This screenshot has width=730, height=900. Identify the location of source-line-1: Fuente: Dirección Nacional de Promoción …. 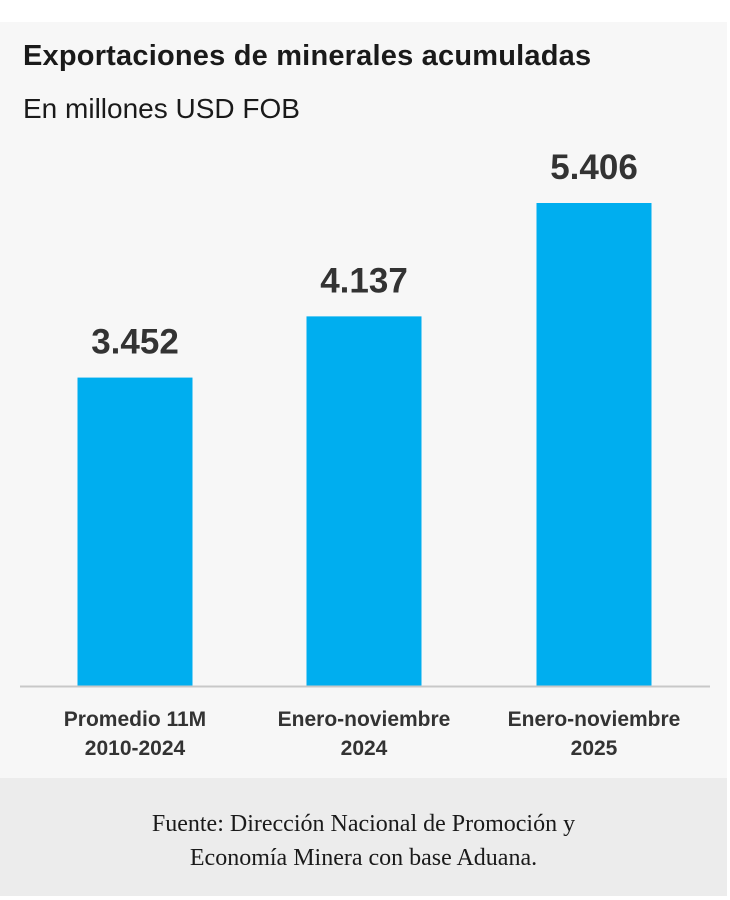
(363, 824).